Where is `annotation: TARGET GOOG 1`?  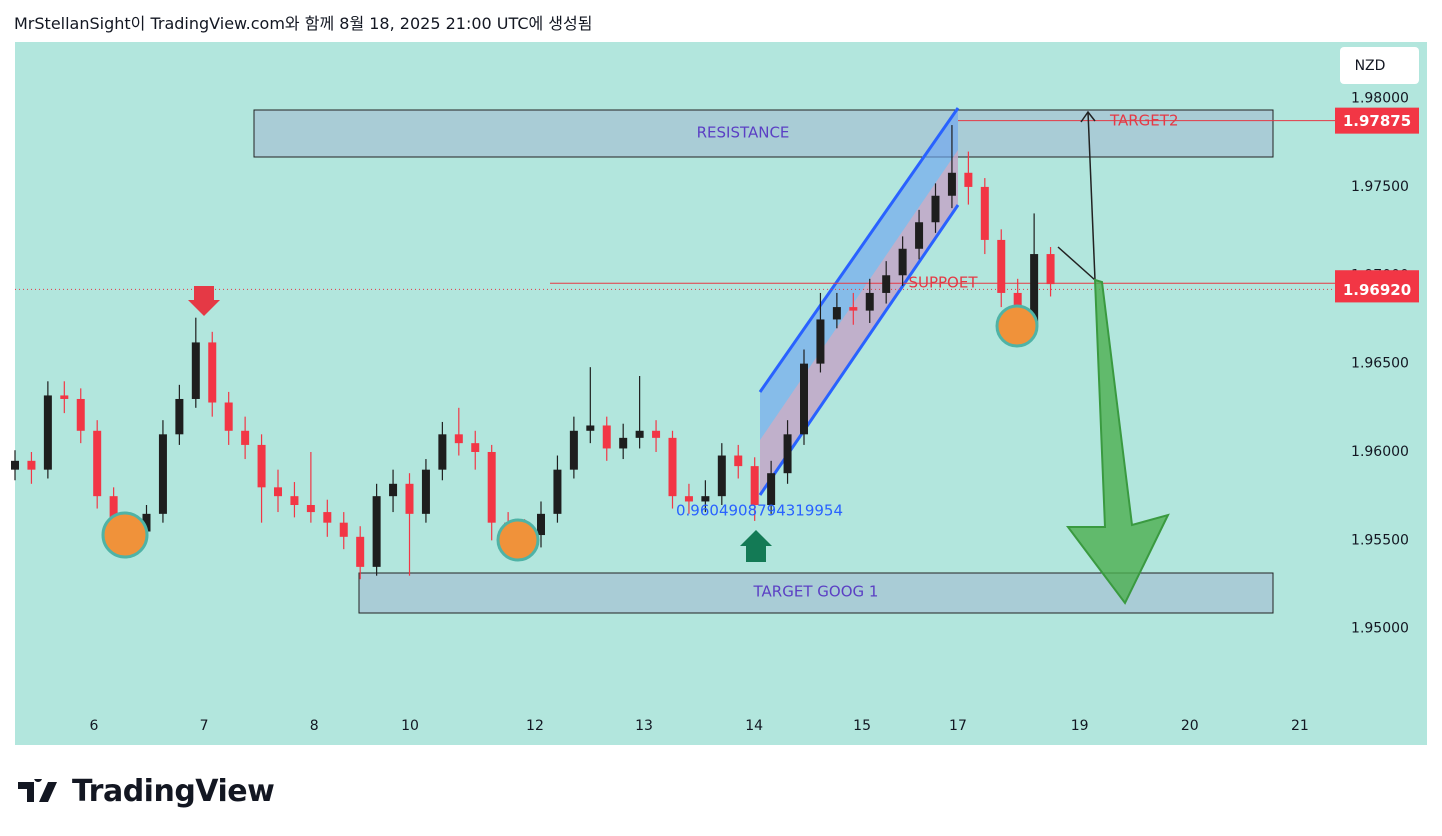 annotation: TARGET GOOG 1 is located at coordinates (816, 592).